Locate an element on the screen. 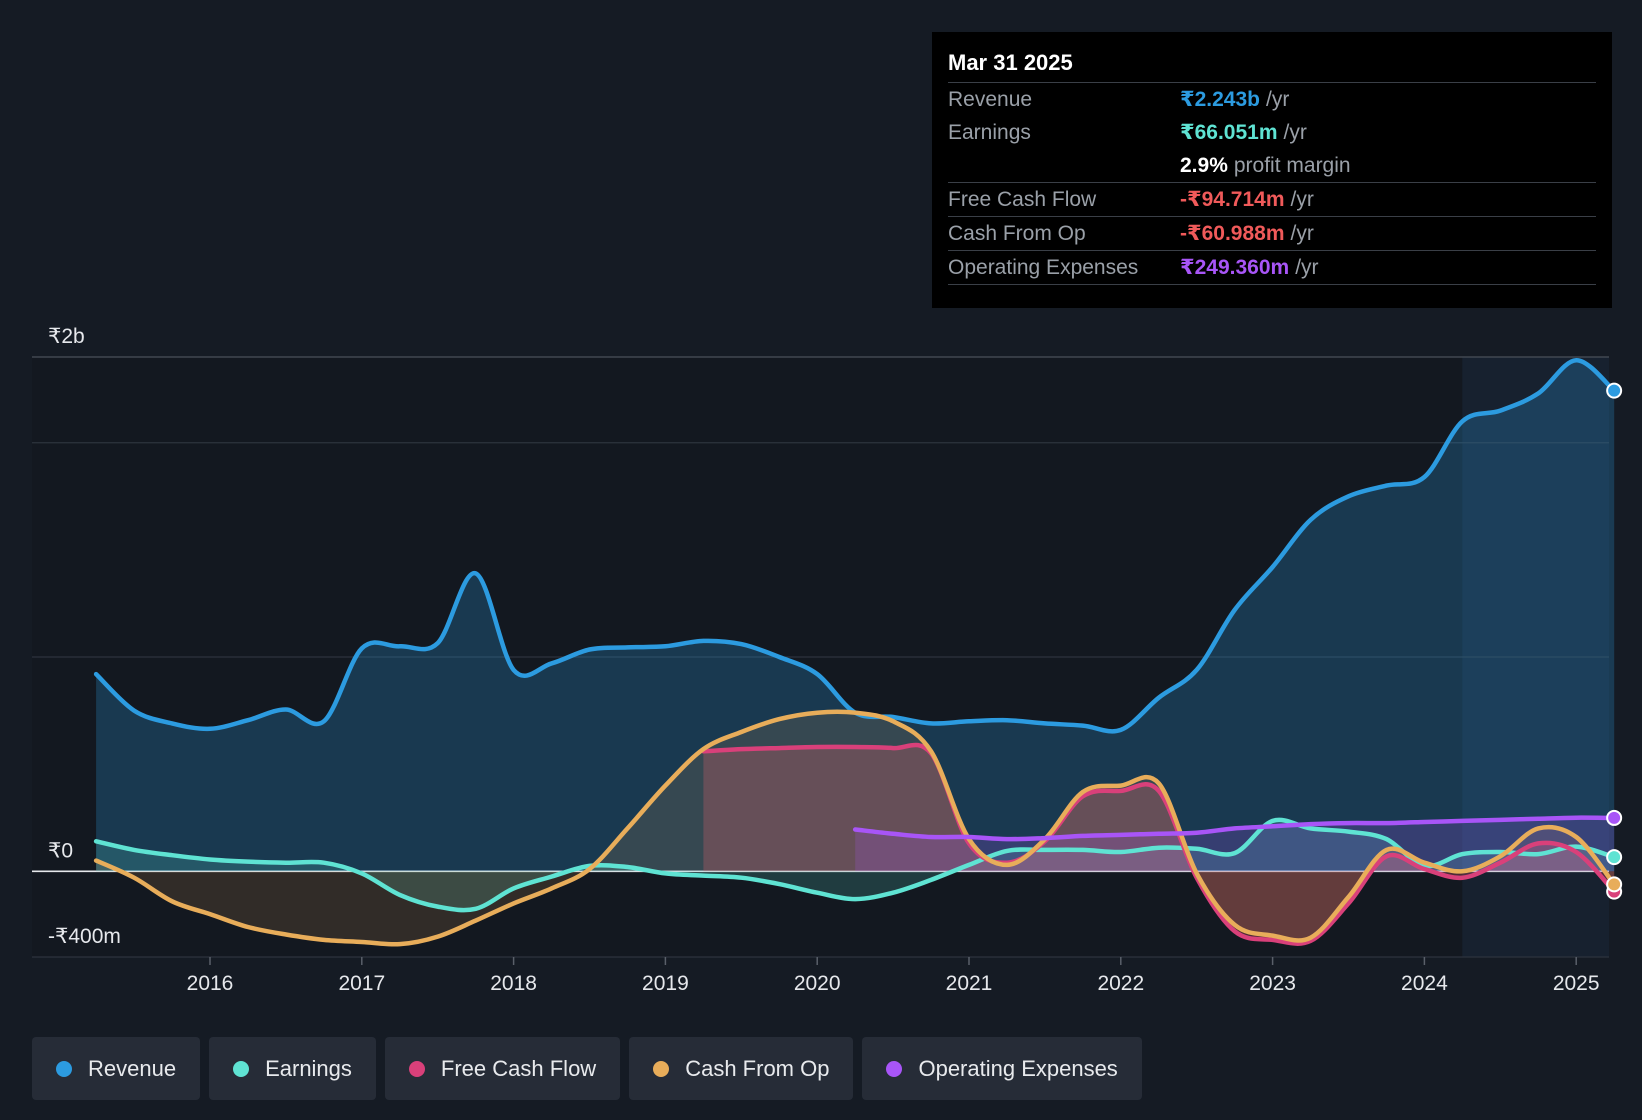 This screenshot has width=1642, height=1120. series-line-earnings is located at coordinates (855, 865).